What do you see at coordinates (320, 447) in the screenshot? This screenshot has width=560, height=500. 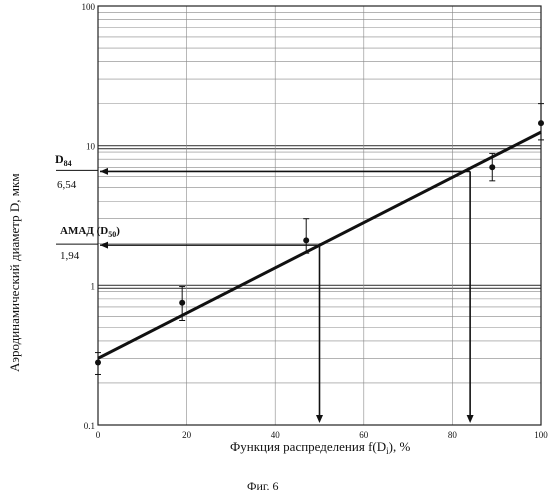 I see `x-axis-label: Функция распределения f(Di), %` at bounding box center [320, 447].